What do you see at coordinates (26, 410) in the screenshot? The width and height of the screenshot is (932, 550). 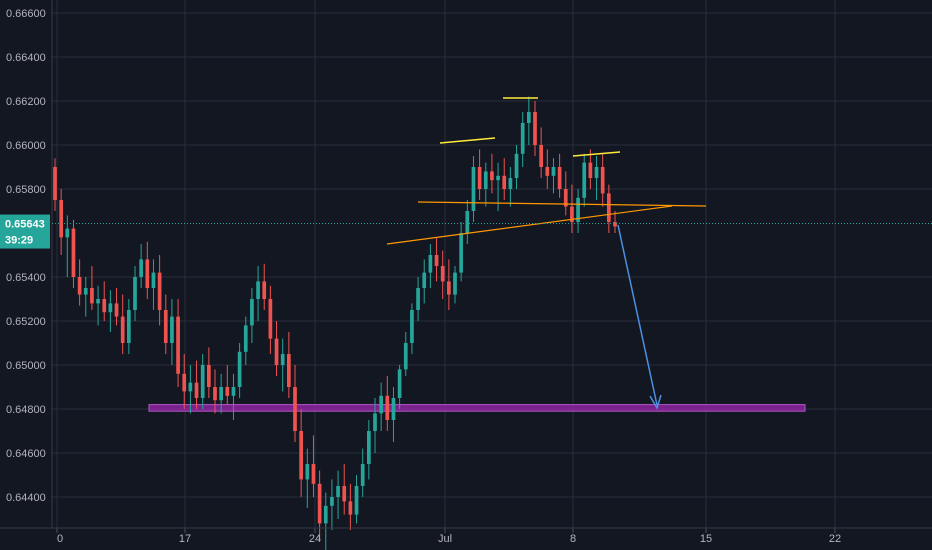 I see `y-tick-label: 0.64800` at bounding box center [26, 410].